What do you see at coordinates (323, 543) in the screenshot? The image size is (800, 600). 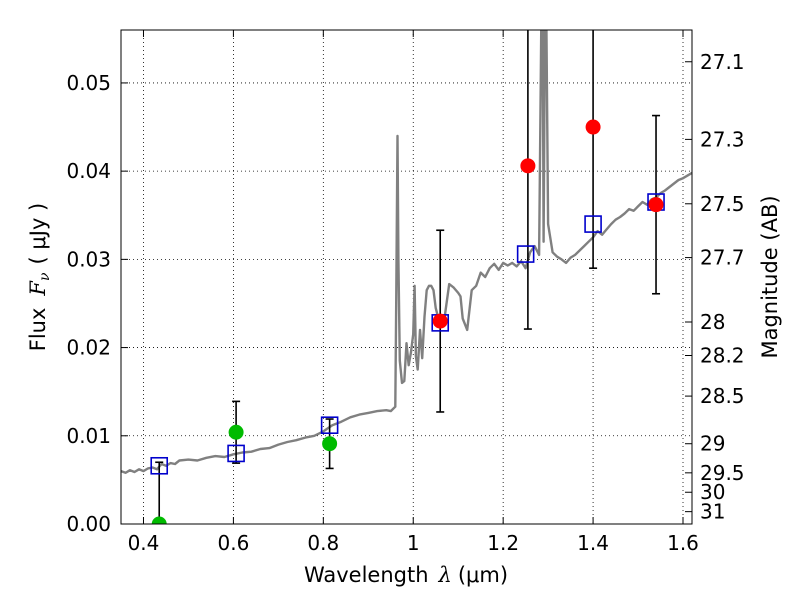 I see `x-tick-label: 0.8` at bounding box center [323, 543].